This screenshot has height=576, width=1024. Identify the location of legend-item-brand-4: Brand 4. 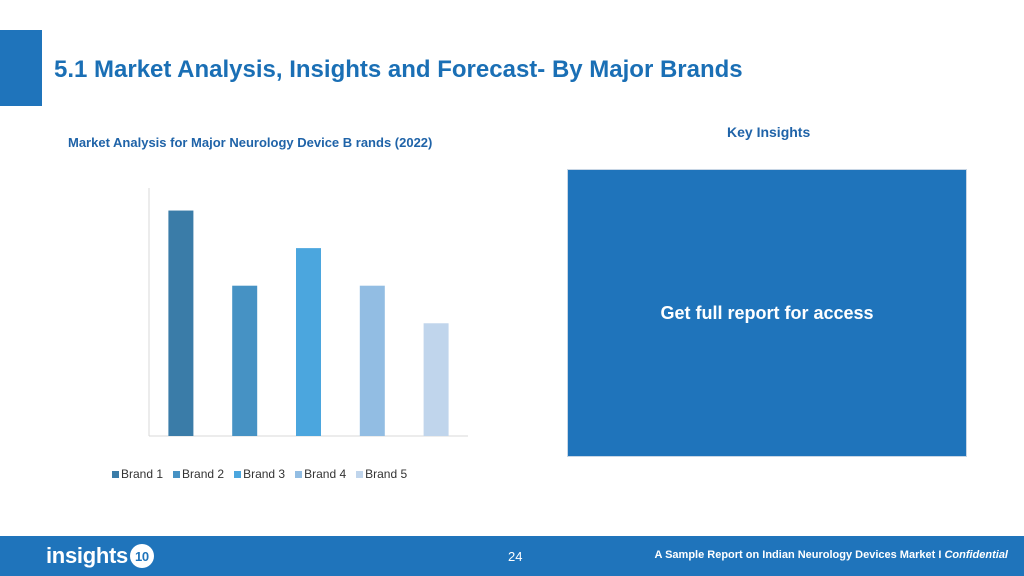
(320, 474).